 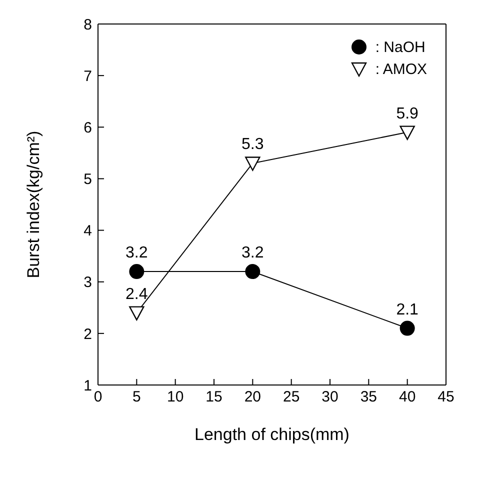 What do you see at coordinates (175, 397) in the screenshot?
I see `x-tick-label: 10` at bounding box center [175, 397].